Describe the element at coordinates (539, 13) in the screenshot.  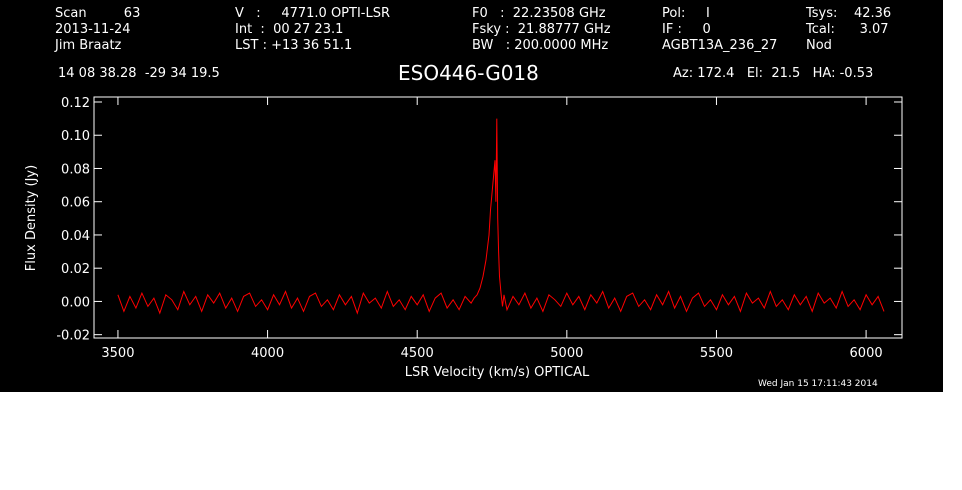
I see `rest-frequency: F0 : 22.23508 GHz` at that location.